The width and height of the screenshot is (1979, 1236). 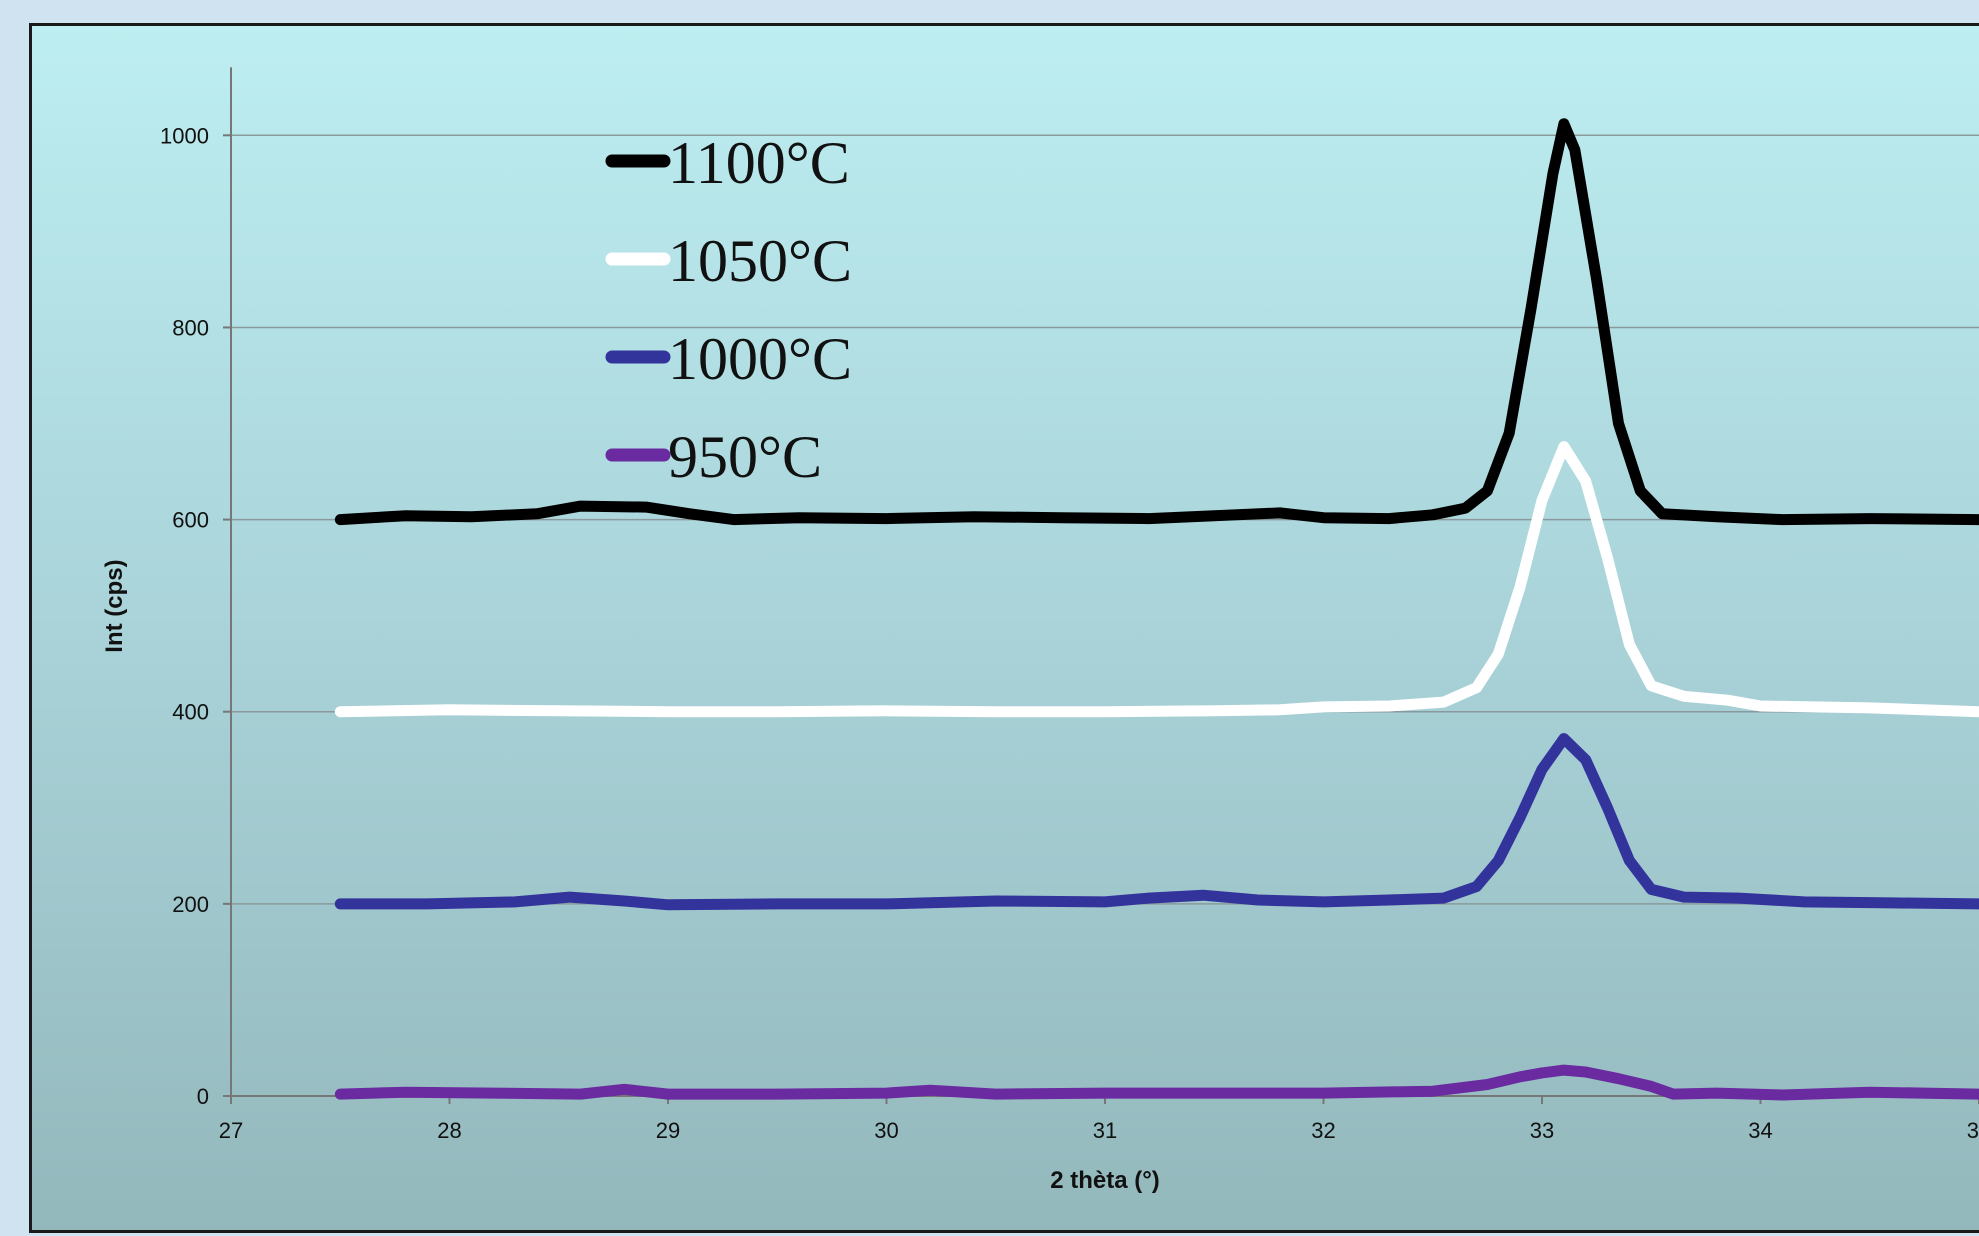 What do you see at coordinates (190, 904) in the screenshot?
I see `y-tick-label-1: 200` at bounding box center [190, 904].